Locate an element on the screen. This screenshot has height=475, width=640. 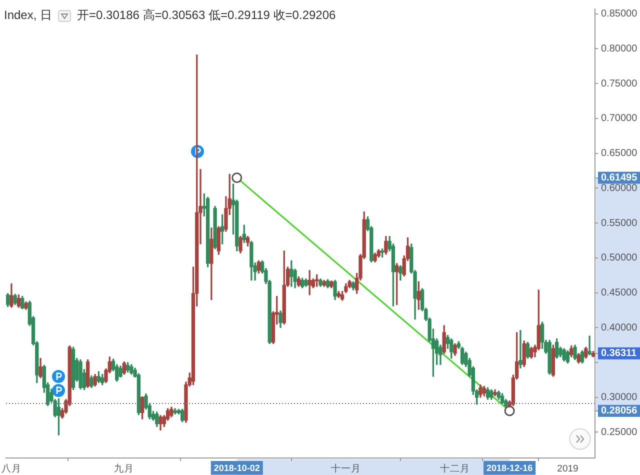
y-tick-label: 0.61495 is located at coordinates (619, 178).